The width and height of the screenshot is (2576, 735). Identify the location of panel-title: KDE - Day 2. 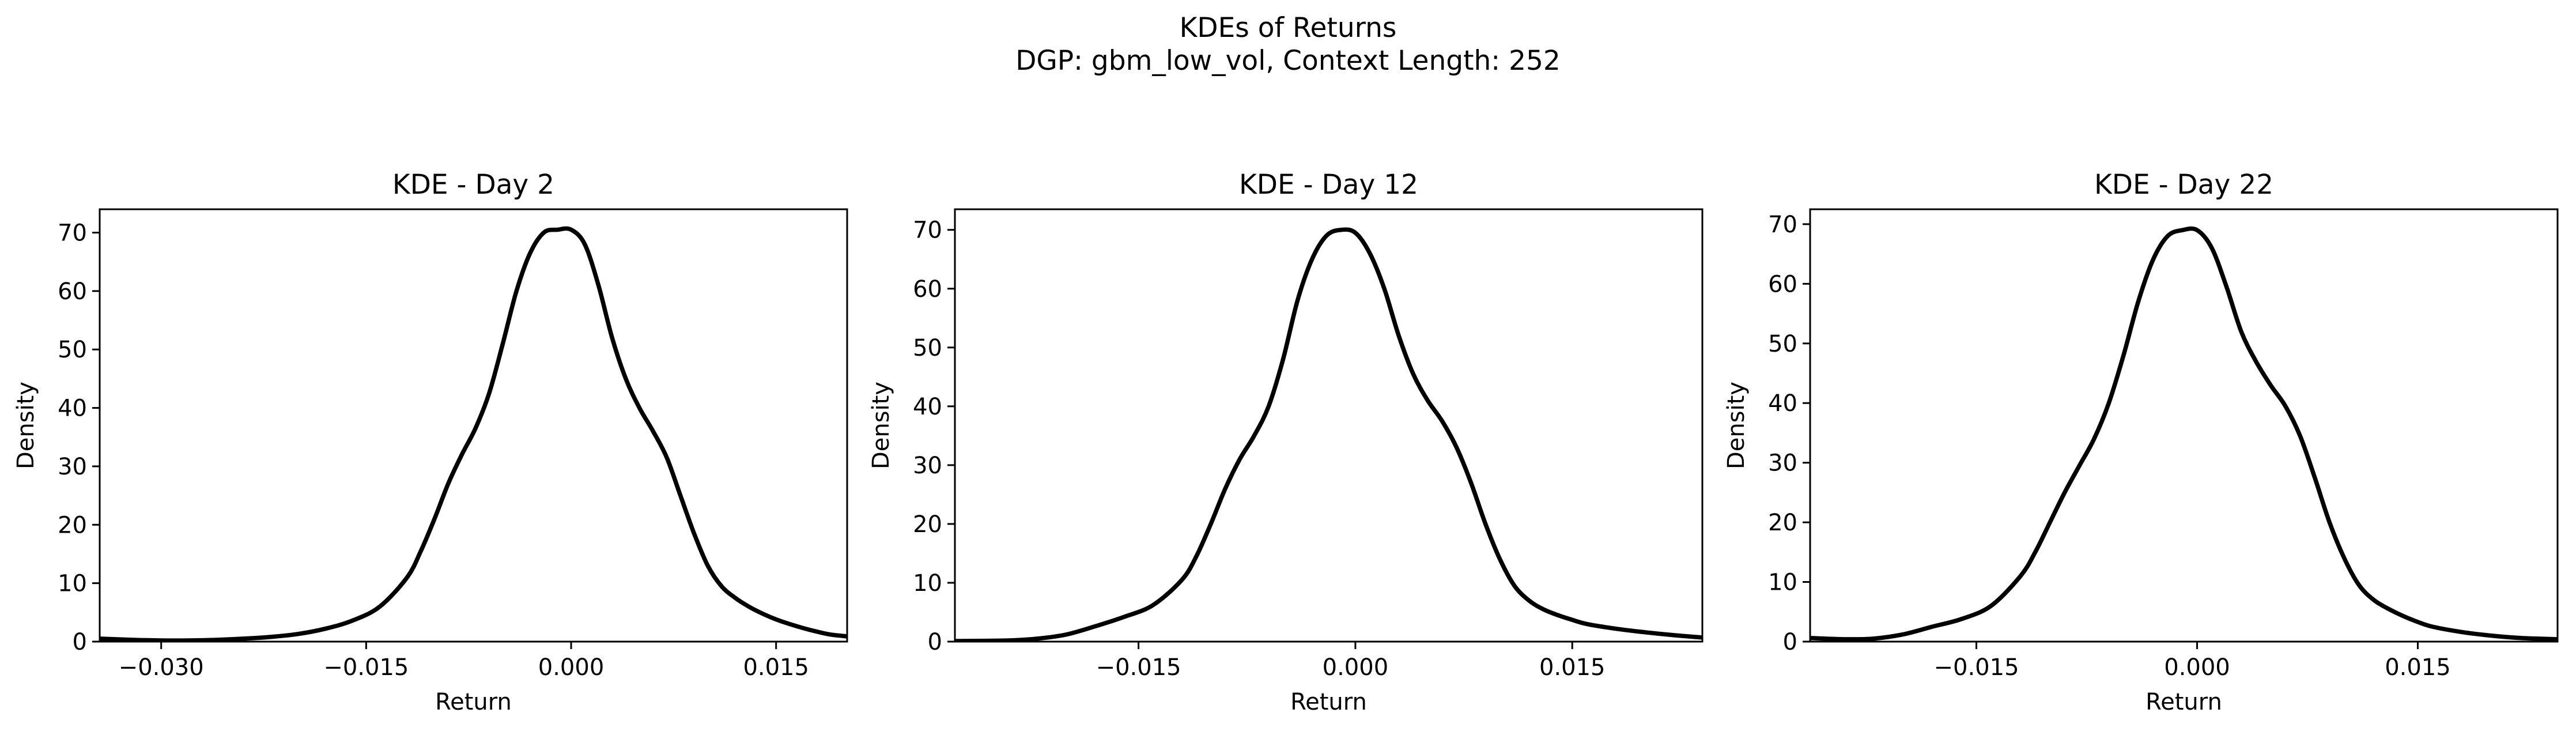
(473, 185).